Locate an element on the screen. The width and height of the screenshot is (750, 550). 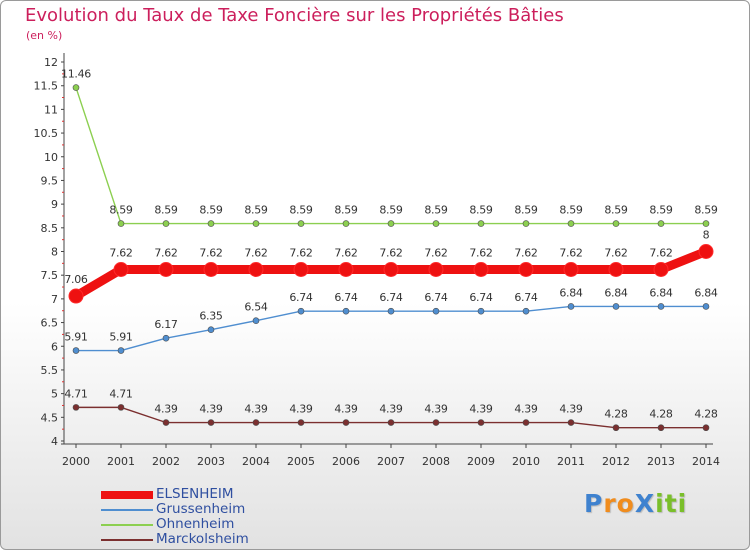
logo-letter: t is located at coordinates (671, 503).